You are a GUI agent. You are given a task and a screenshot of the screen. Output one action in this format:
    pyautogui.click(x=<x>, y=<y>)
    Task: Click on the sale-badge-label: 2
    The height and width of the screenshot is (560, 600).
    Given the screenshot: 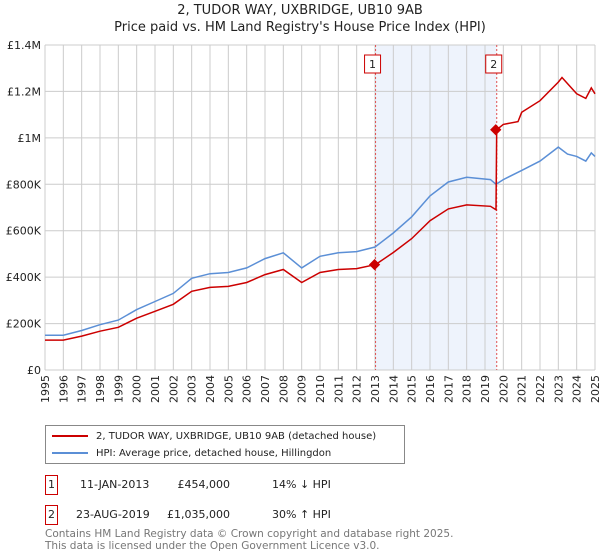 What is the action you would take?
    pyautogui.click(x=493, y=64)
    